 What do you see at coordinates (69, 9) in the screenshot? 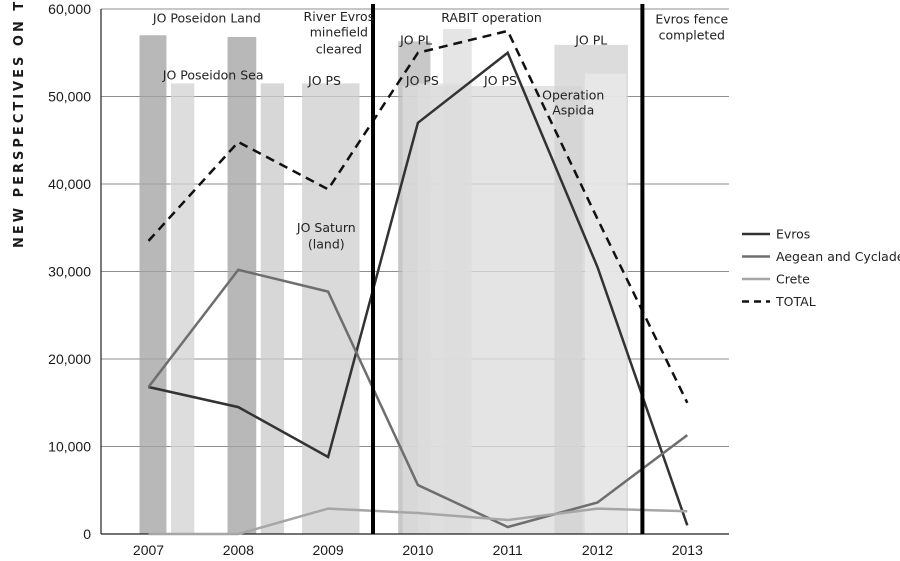
I see `y-tick-label: 60,000` at bounding box center [69, 9].